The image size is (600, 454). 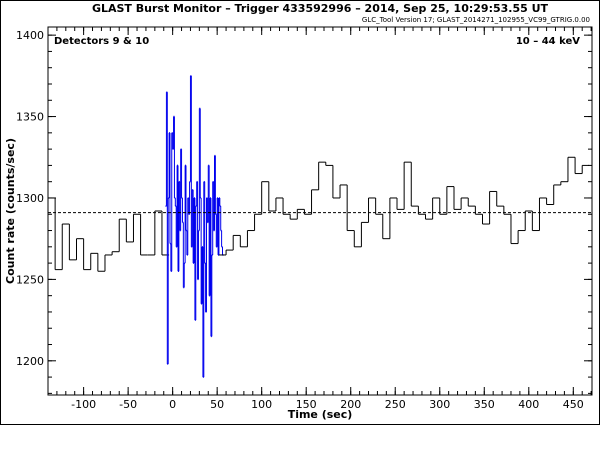 I want to click on x-tick-label: -100, so click(x=83, y=404).